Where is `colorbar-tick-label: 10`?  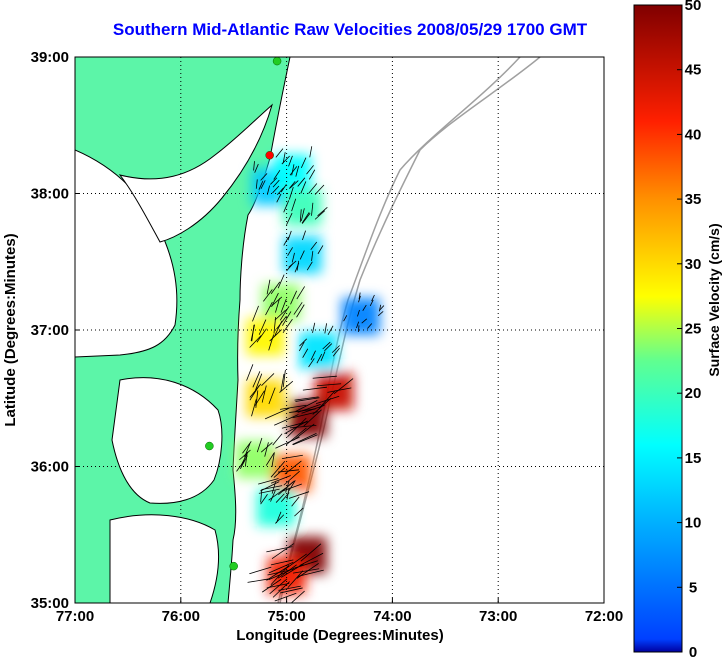
colorbar-tick-label: 10 is located at coordinates (693, 523).